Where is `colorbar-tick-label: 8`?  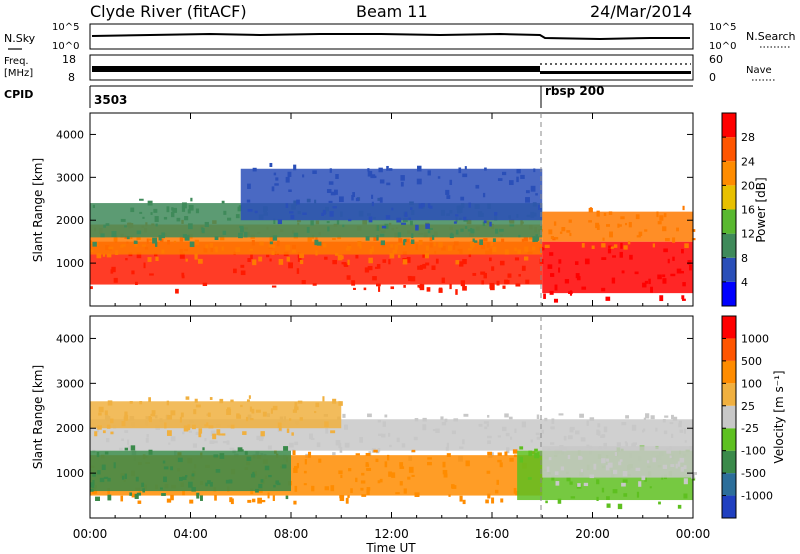 colorbar-tick-label: 8 is located at coordinates (744, 258).